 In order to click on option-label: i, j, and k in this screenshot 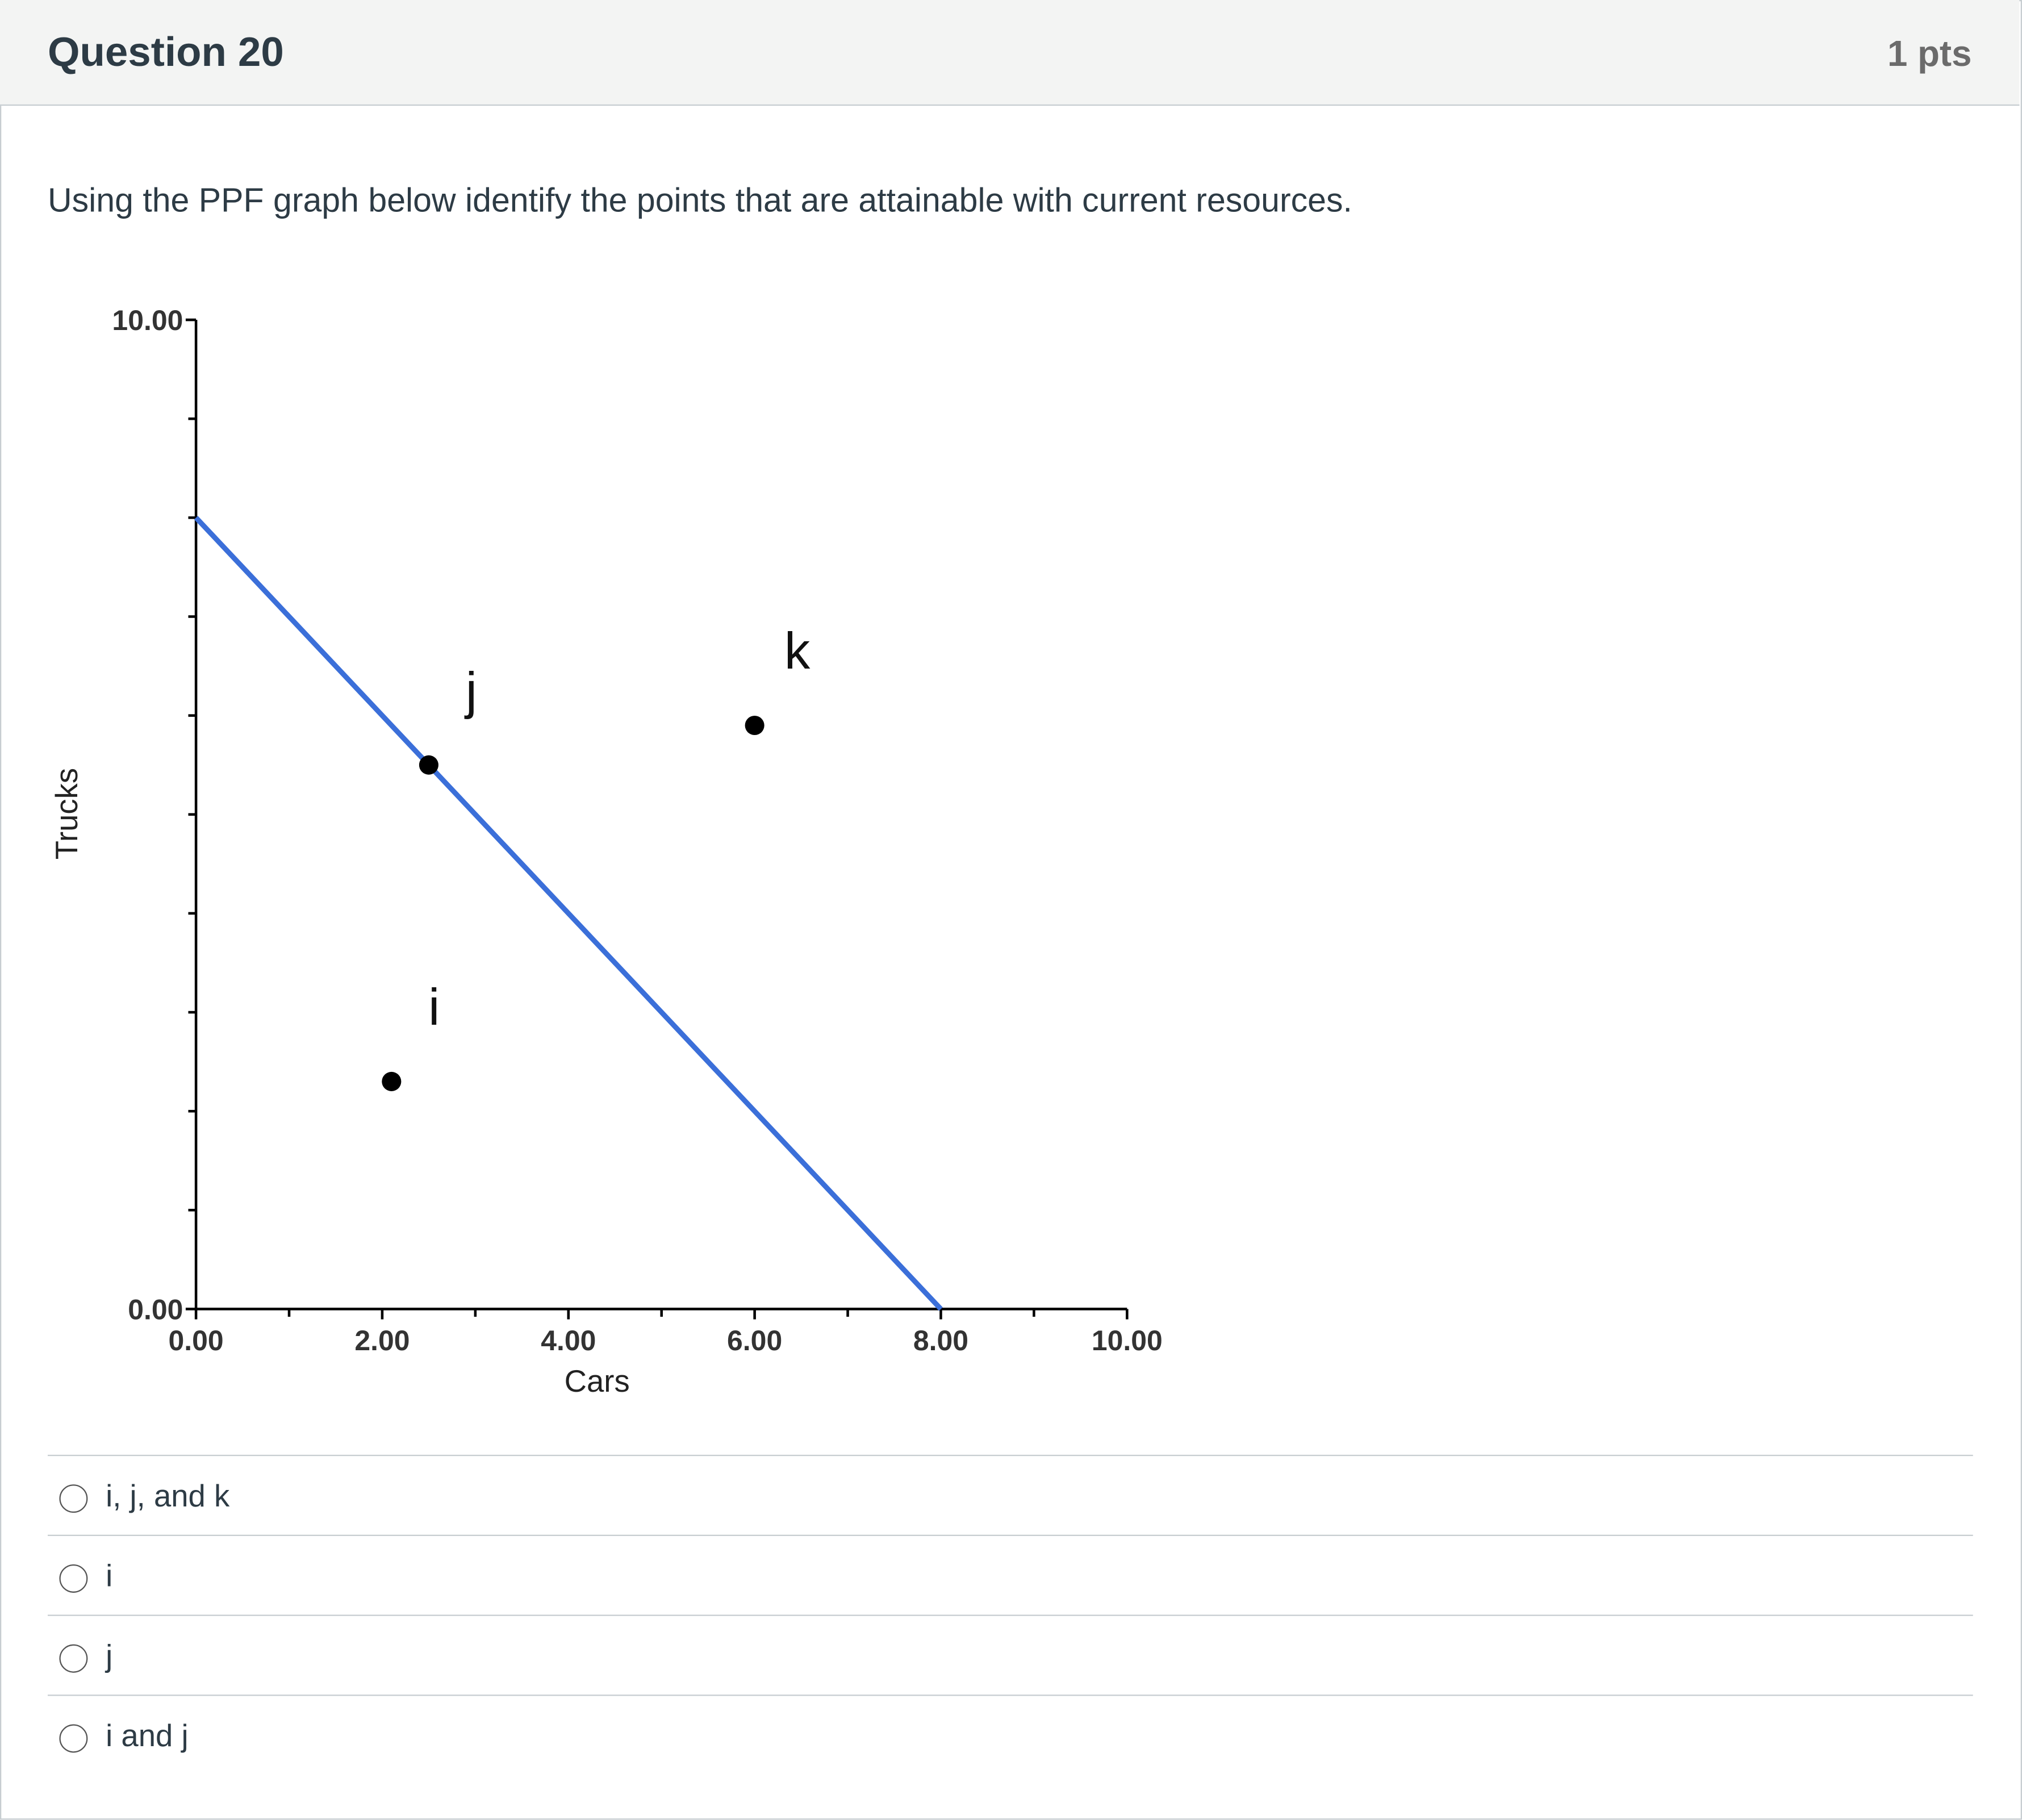, I will do `click(168, 1497)`.